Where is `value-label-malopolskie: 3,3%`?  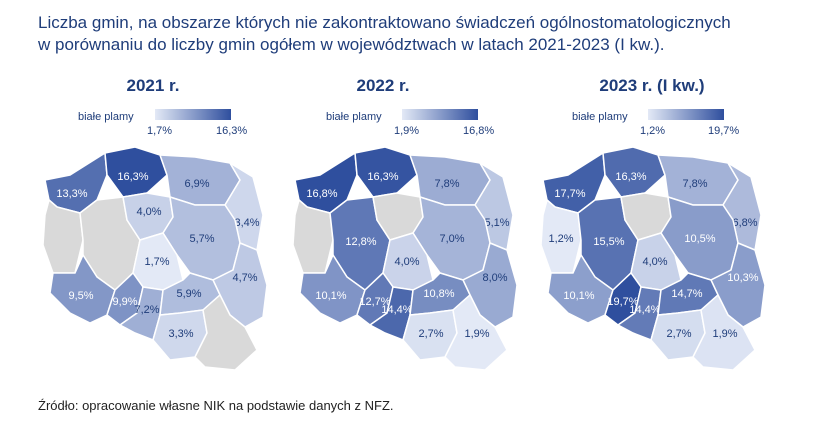
value-label-malopolskie: 3,3% is located at coordinates (180, 334).